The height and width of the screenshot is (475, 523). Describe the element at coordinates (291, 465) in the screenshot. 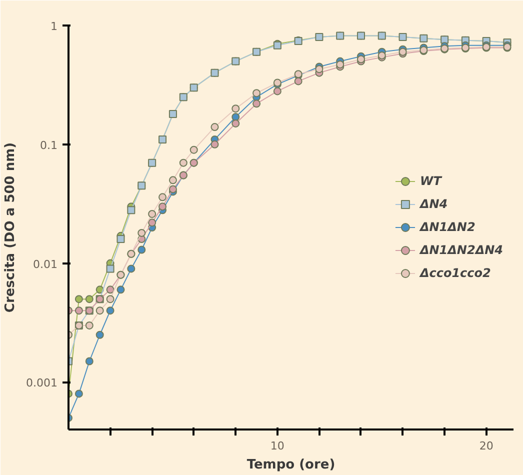

I see `x-axis-title: Tempo (ore)` at that location.